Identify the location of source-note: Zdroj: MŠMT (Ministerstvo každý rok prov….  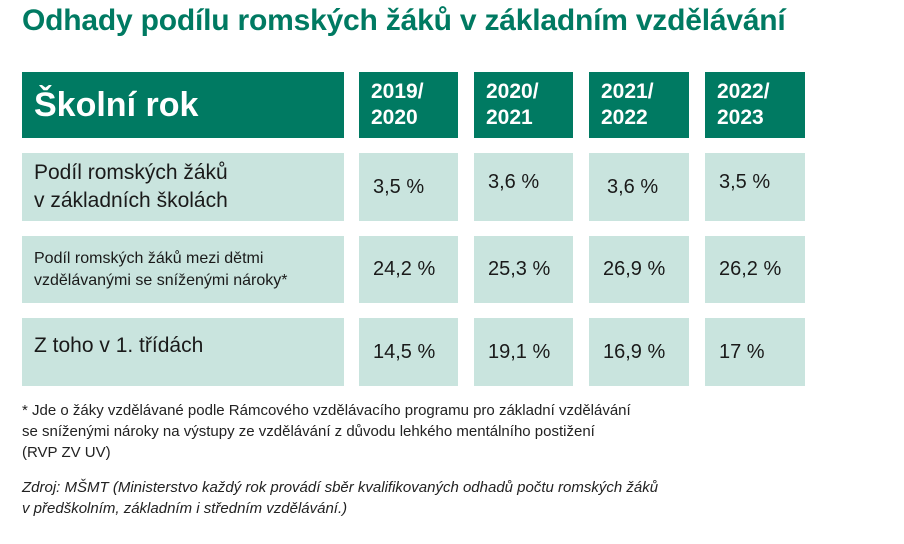
(340, 498).